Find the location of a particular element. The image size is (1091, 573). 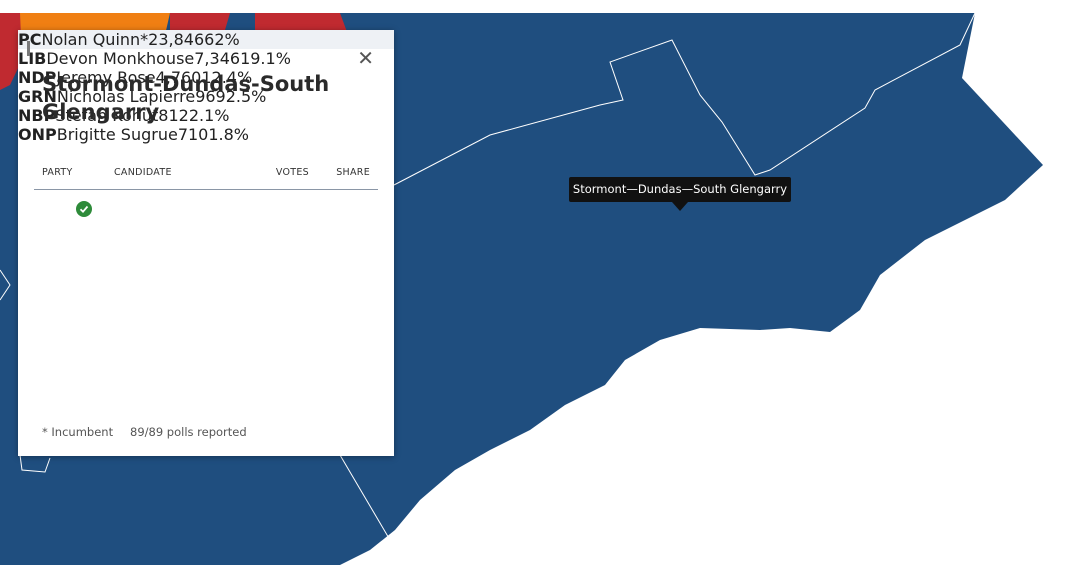

tooltip: Stormont—Dundas—South Glengarry is located at coordinates (680, 189).